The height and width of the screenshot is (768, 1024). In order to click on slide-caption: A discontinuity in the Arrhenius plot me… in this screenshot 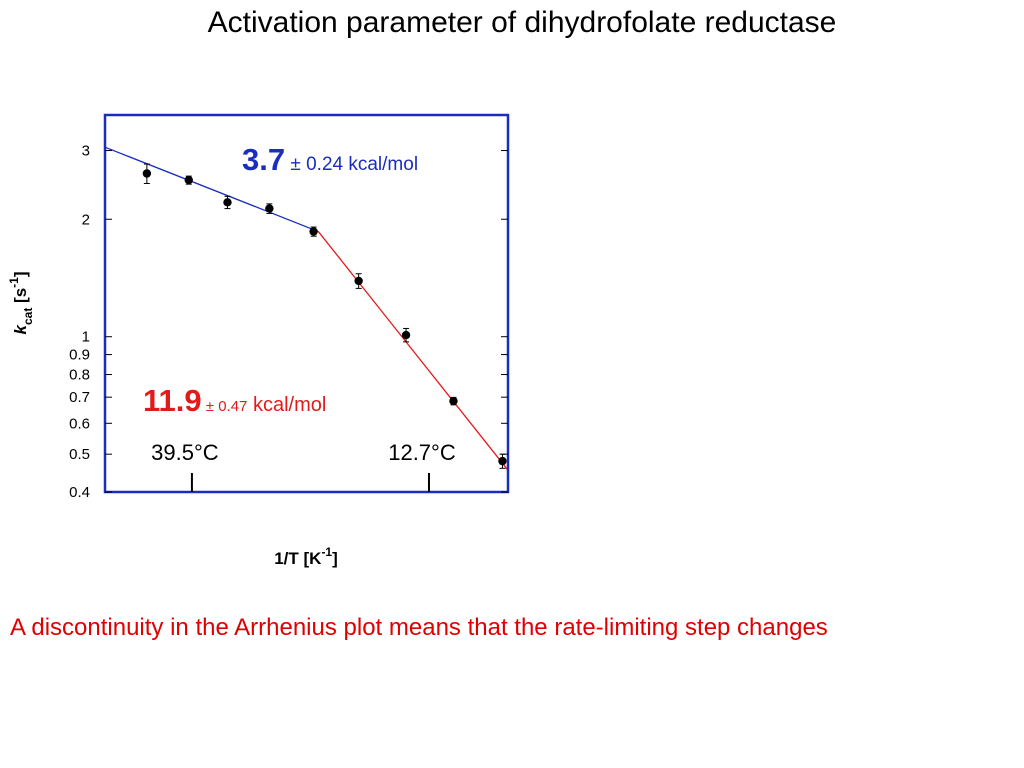, I will do `click(419, 627)`.